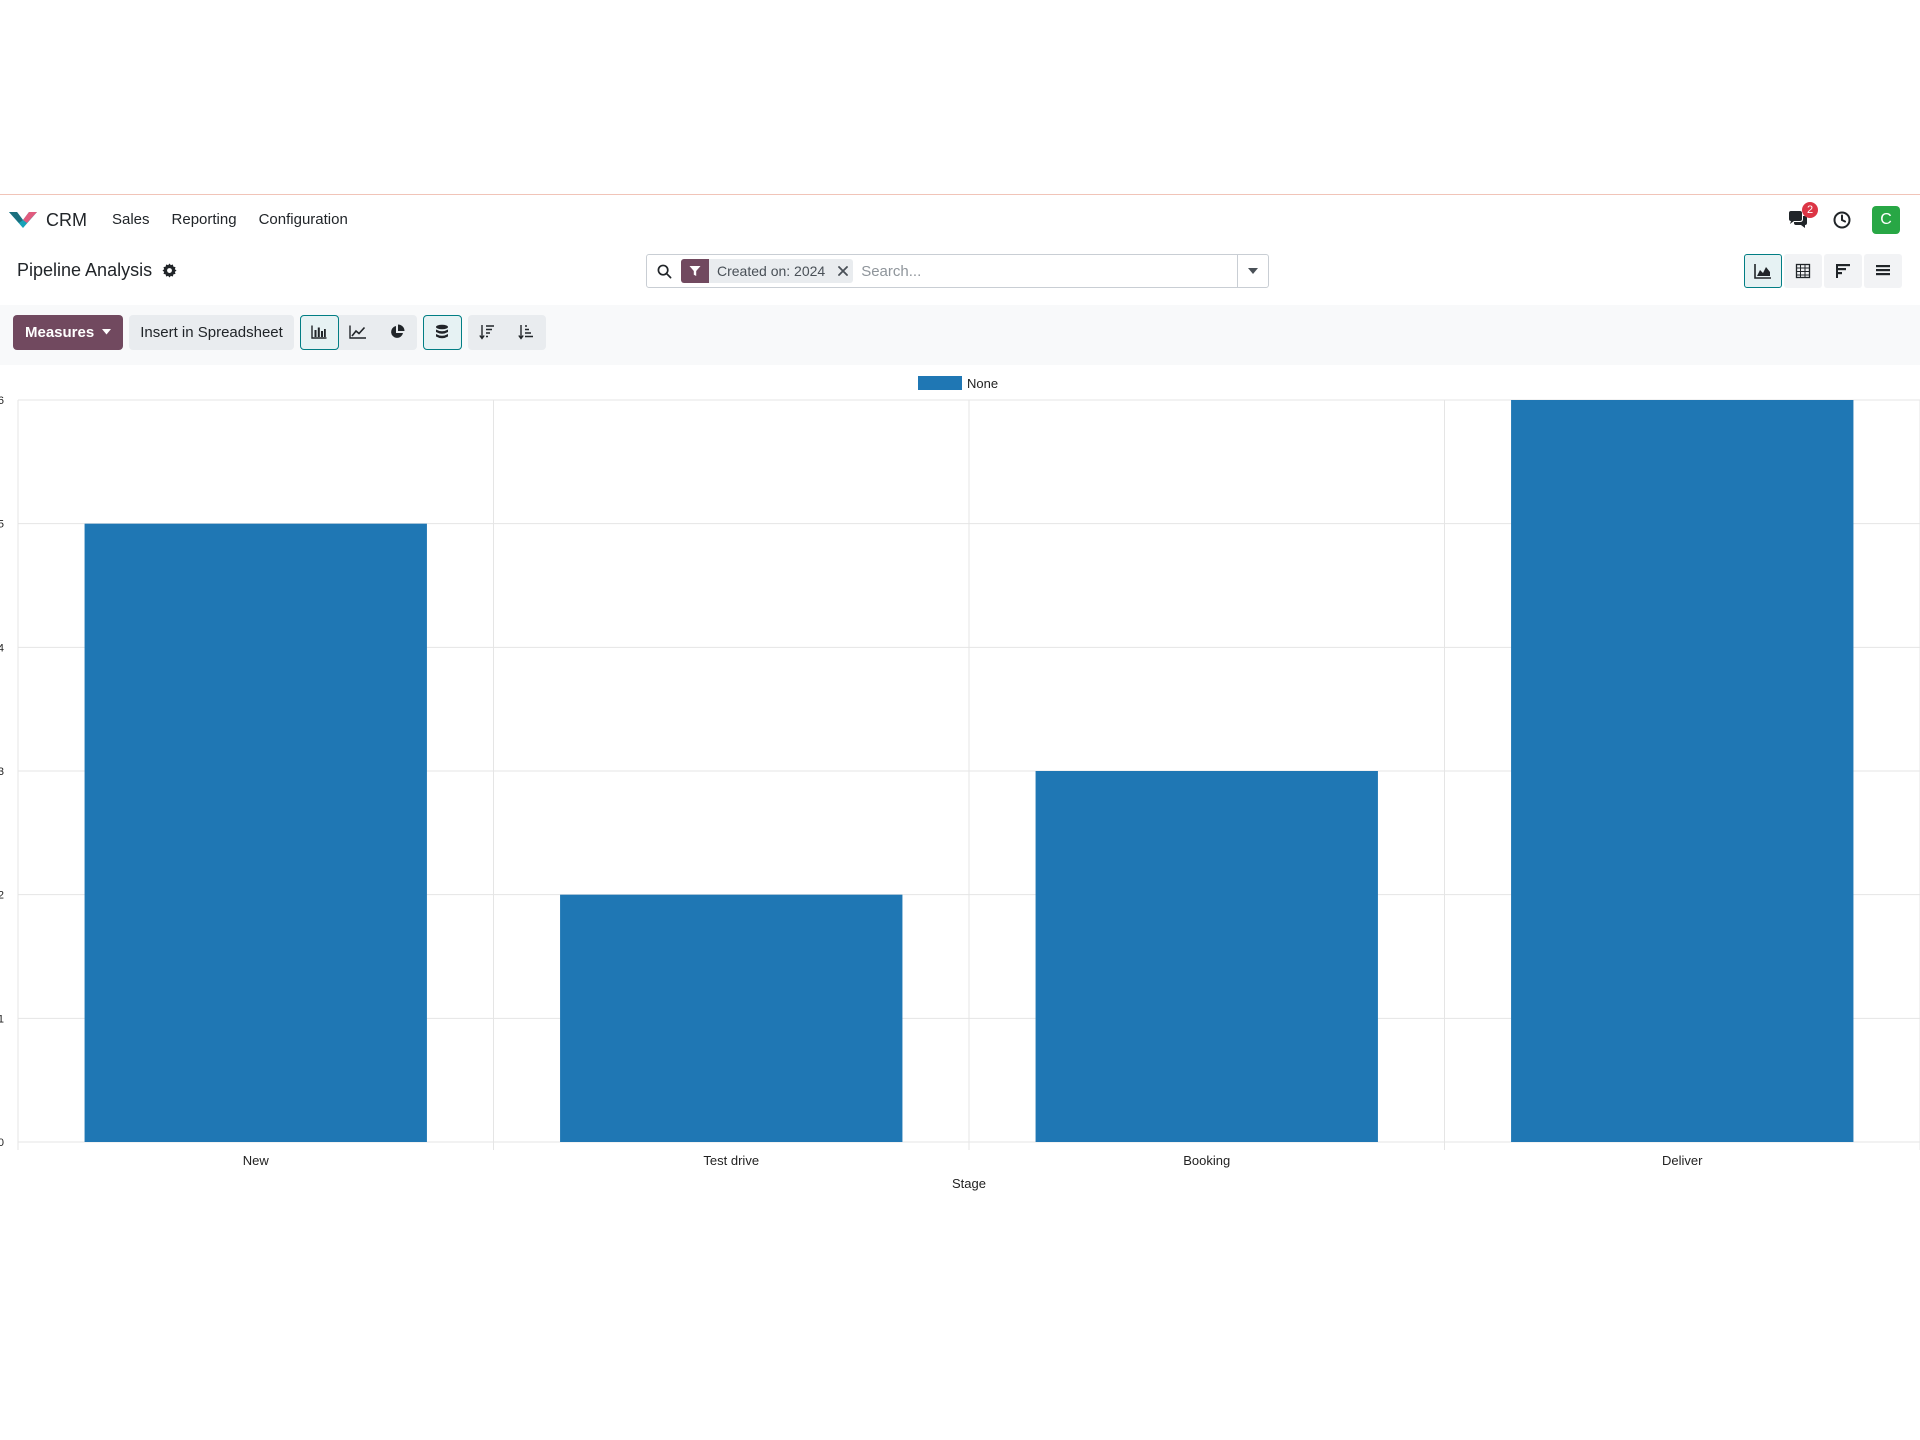 The width and height of the screenshot is (1920, 1440). I want to click on app-brand: CRM, so click(47, 220).